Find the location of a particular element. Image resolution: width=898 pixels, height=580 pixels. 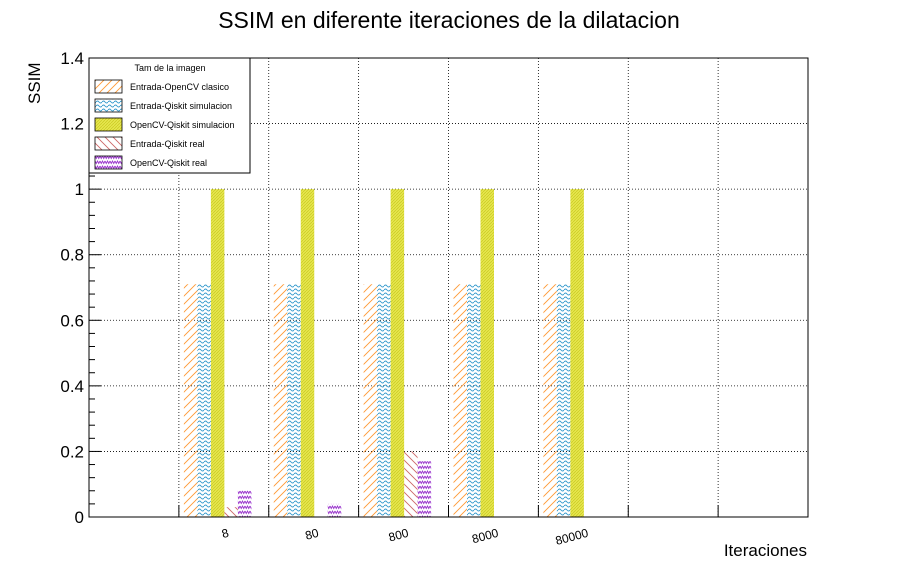

legend-title: Tam de la imagen is located at coordinates (169, 68).